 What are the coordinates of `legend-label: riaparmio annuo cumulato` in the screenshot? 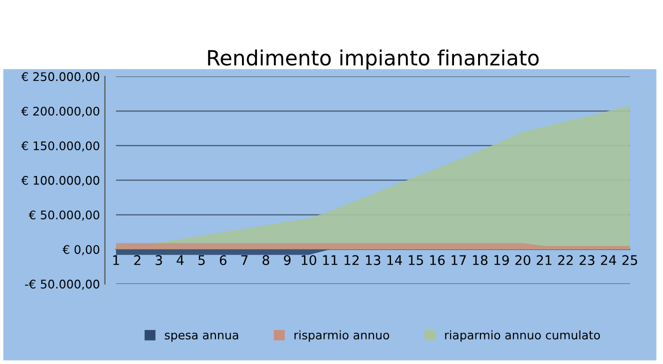 It's located at (522, 336).